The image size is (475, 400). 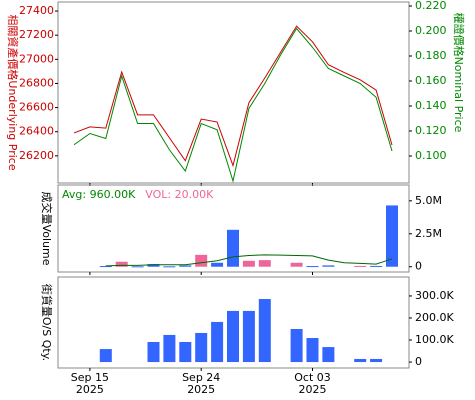 What do you see at coordinates (459, 73) in the screenshot?
I see `y2-axis-title: 權證價格Nominal Price` at bounding box center [459, 73].